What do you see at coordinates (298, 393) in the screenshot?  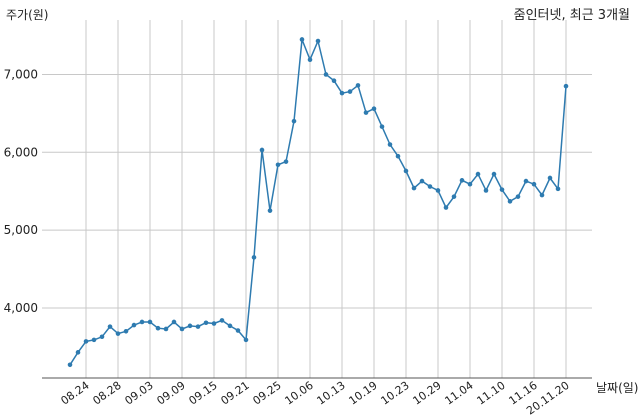 I see `x-tick-label: 10.06` at bounding box center [298, 393].